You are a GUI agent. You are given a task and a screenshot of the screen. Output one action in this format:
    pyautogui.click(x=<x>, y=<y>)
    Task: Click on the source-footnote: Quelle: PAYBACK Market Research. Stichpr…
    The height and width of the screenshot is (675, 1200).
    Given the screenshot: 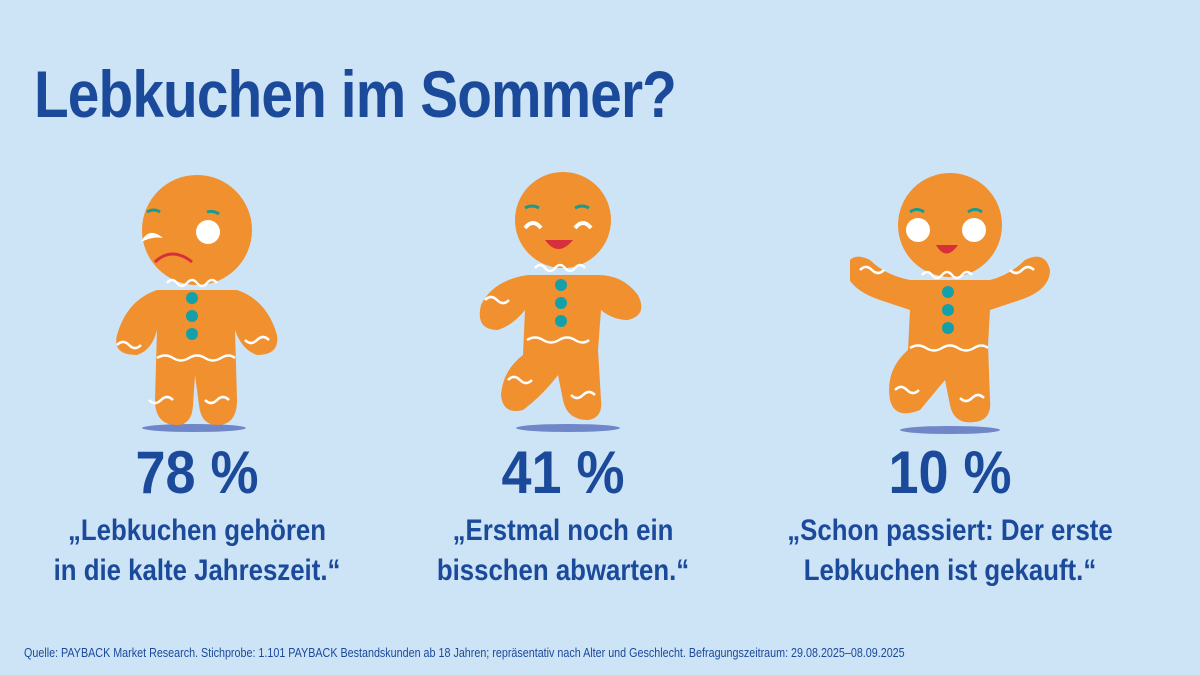 What is the action you would take?
    pyautogui.click(x=464, y=653)
    